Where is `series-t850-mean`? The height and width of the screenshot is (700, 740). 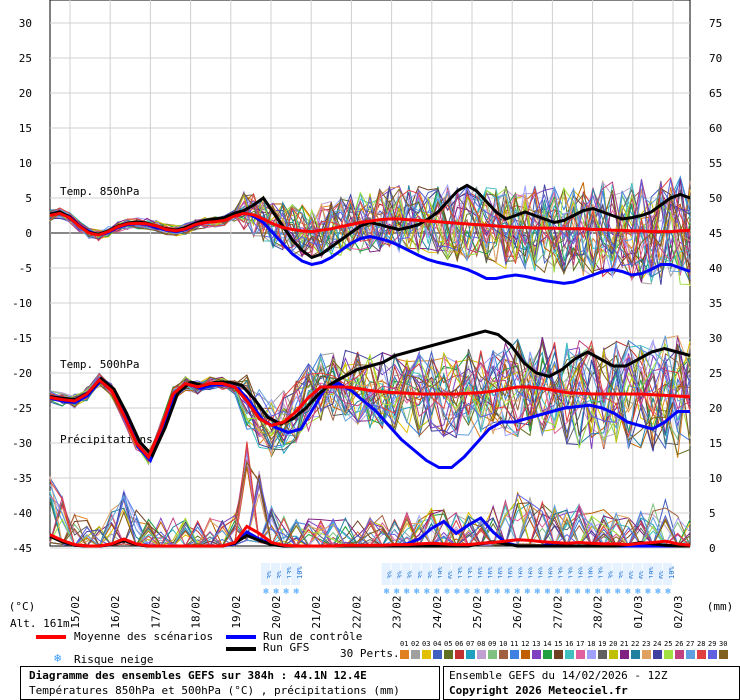
series-t850-mean is located at coordinates (370, 224).